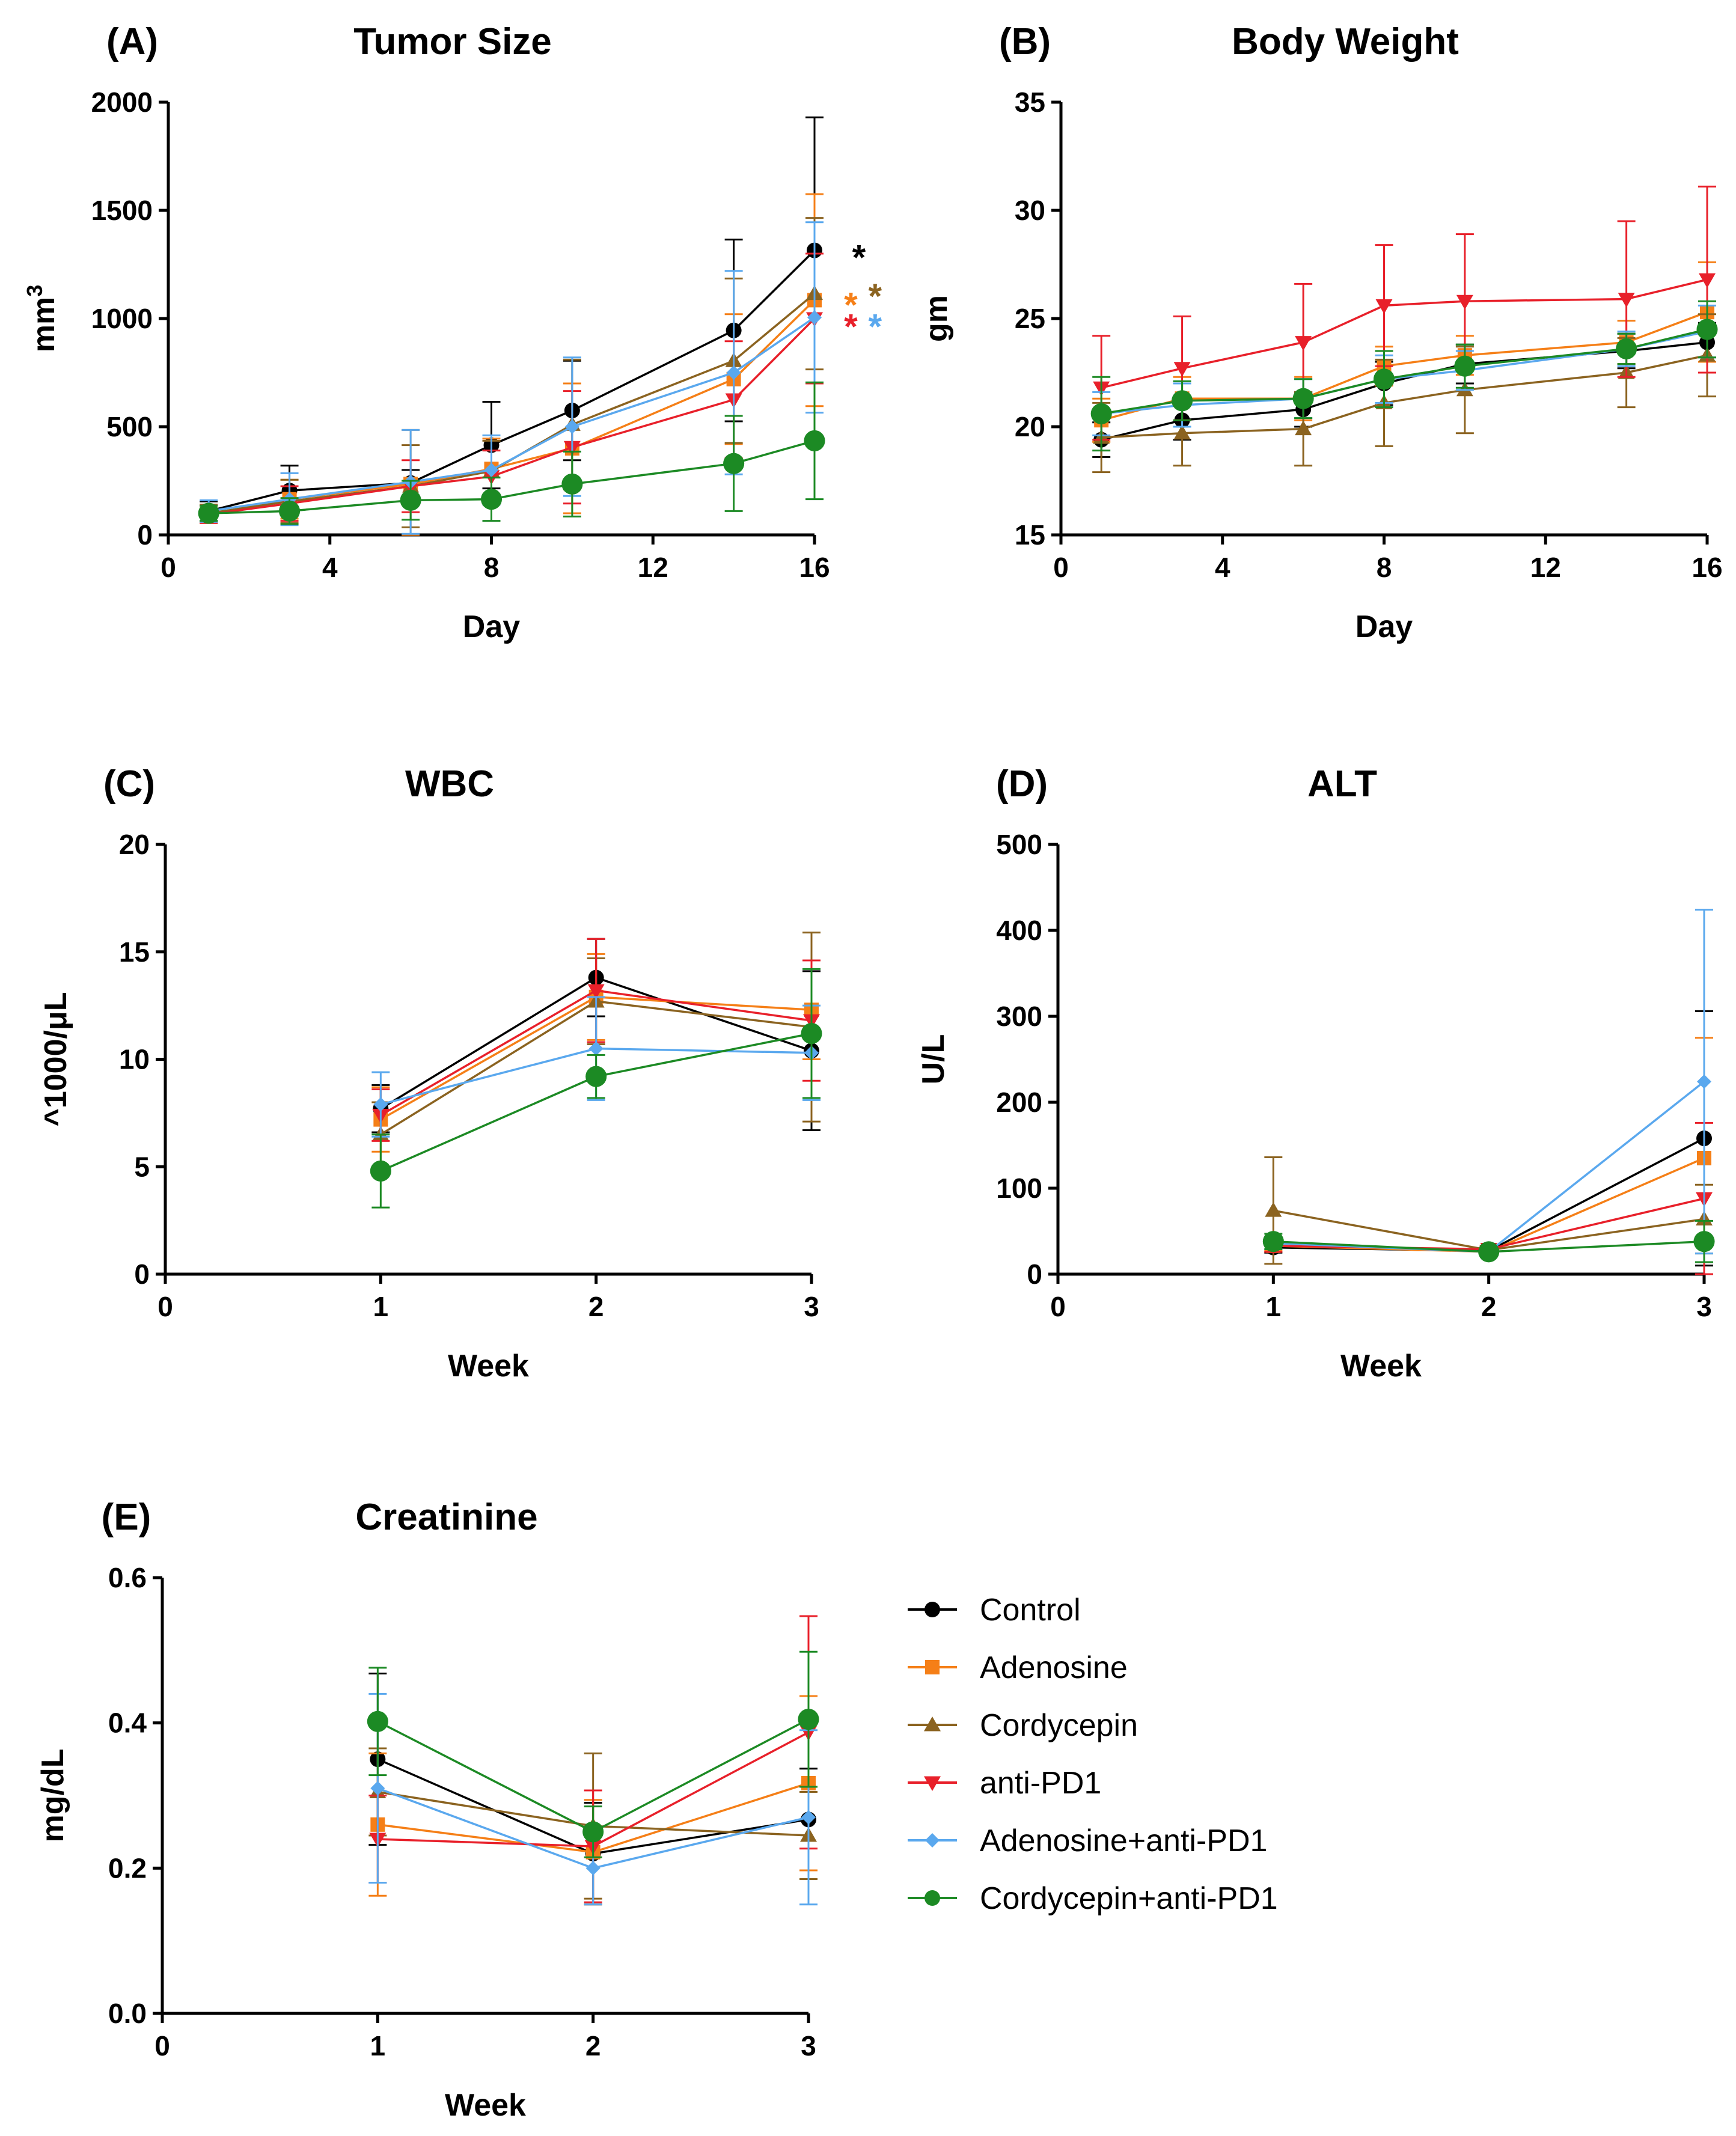 Image resolution: width=1736 pixels, height=2136 pixels. Describe the element at coordinates (1342, 784) in the screenshot. I see `chart-title: ALT` at that location.